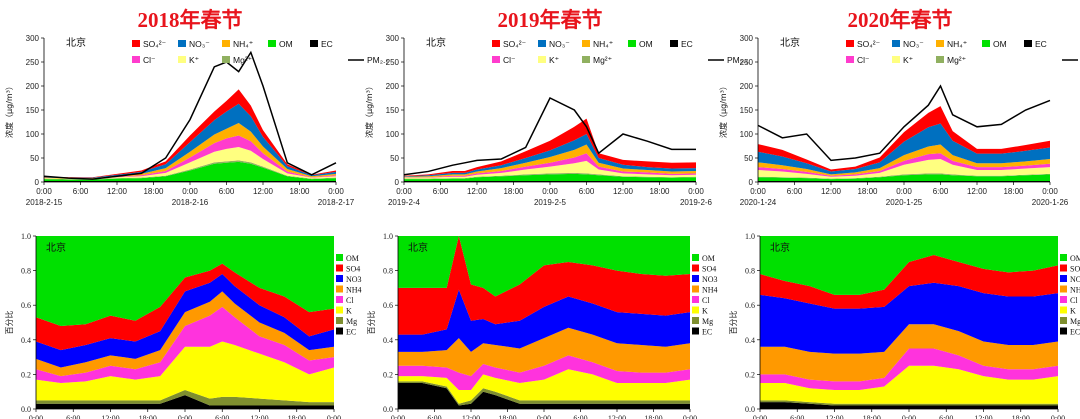 The height and width of the screenshot is (419, 1080). What do you see at coordinates (550, 169) in the screenshot?
I see `area-K⁺` at bounding box center [550, 169].